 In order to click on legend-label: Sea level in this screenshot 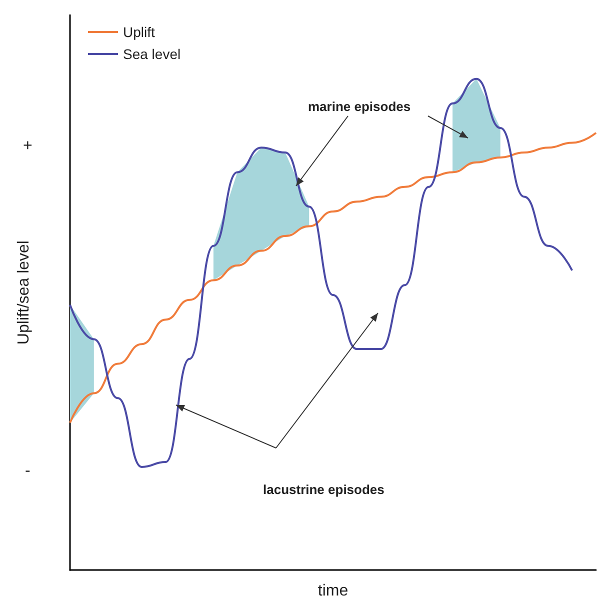, I will do `click(152, 54)`.